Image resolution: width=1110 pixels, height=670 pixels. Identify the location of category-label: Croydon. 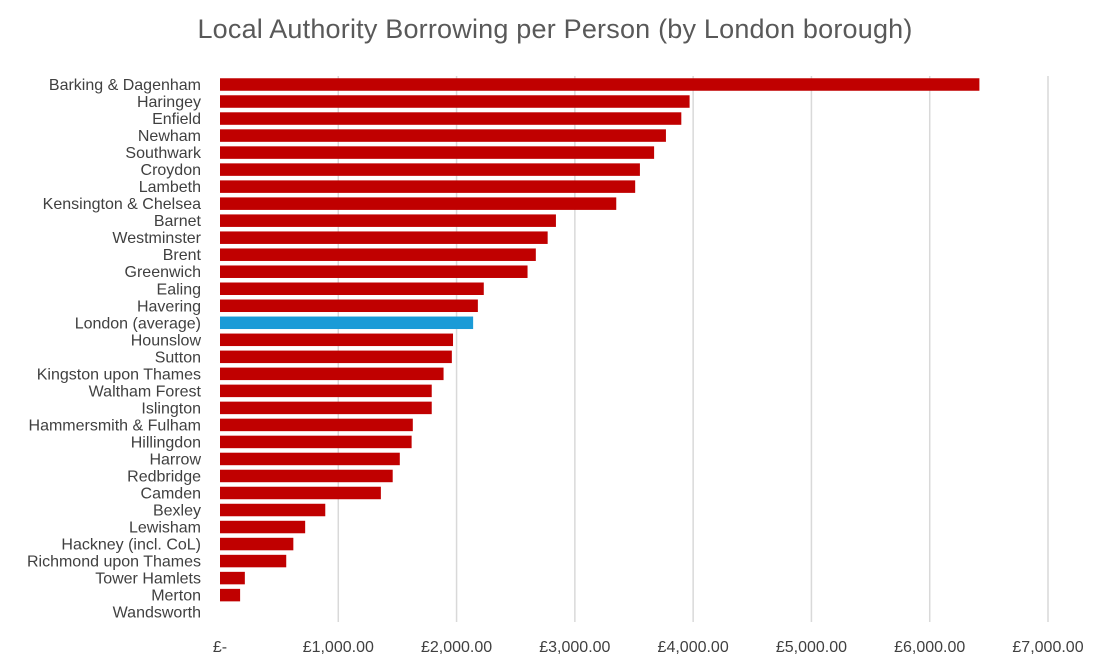
(171, 170).